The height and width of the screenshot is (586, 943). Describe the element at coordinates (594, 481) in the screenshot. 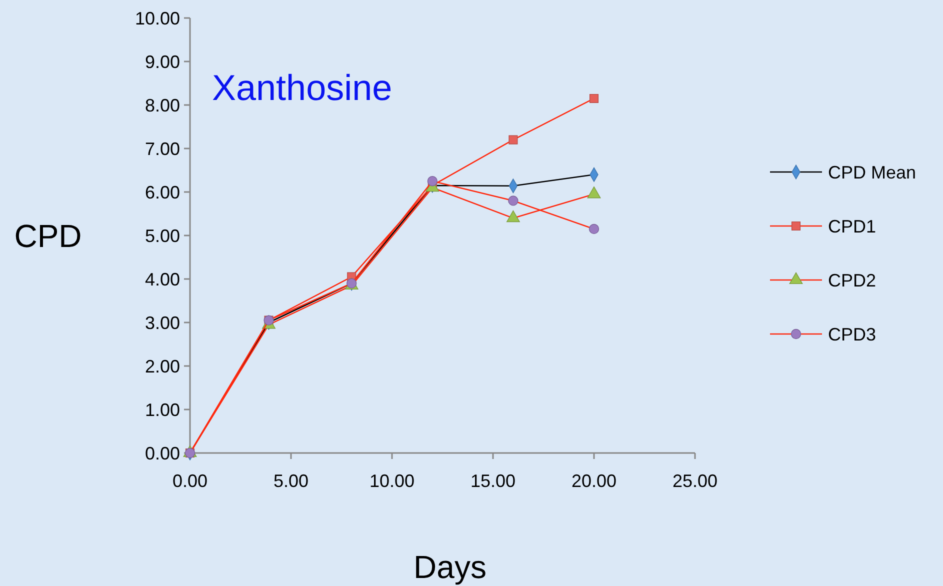

I see `x-tick-label: 20.00` at that location.